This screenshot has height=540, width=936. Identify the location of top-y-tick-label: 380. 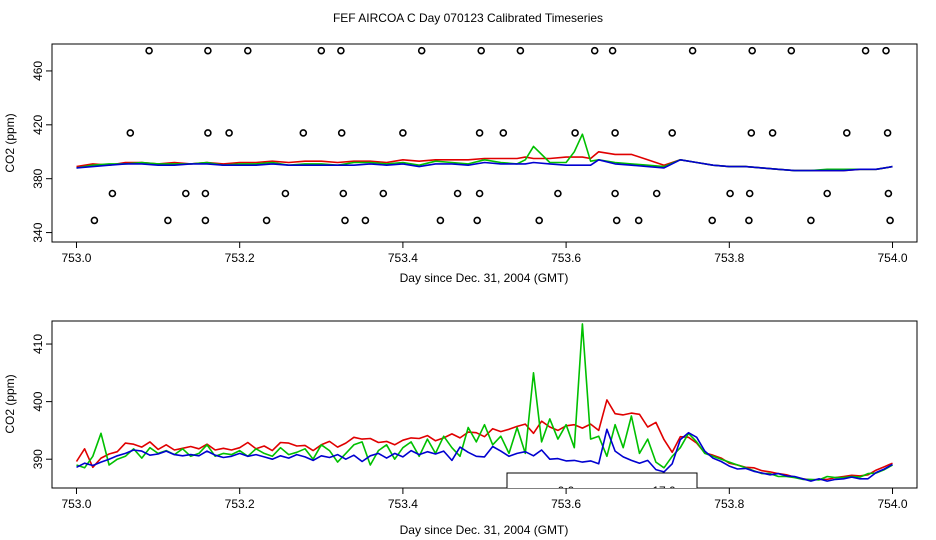
(38, 178).